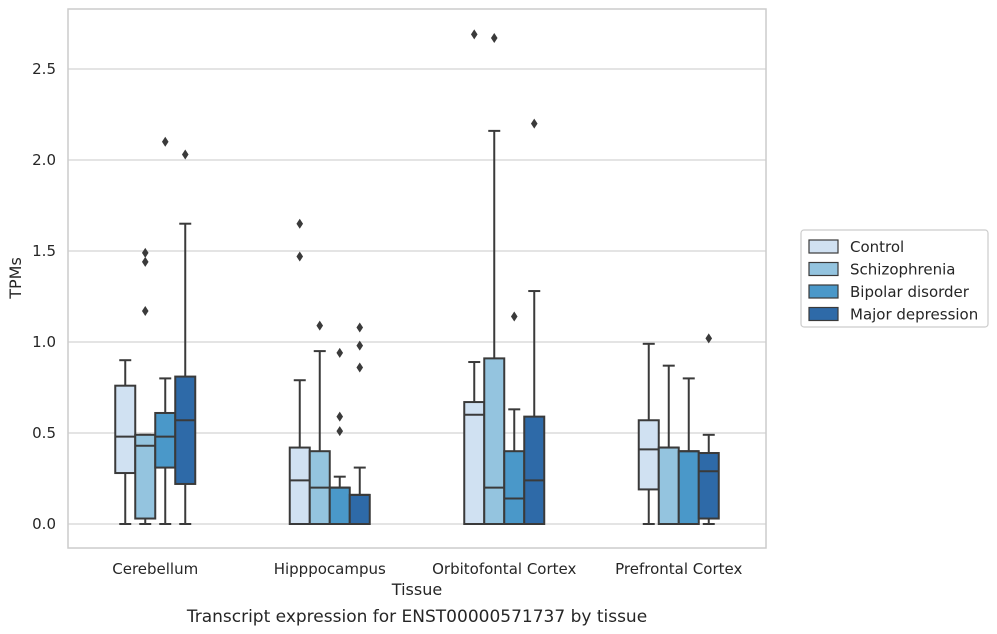  I want to click on x-tick-label: Prefrontal Cortex, so click(678, 569).